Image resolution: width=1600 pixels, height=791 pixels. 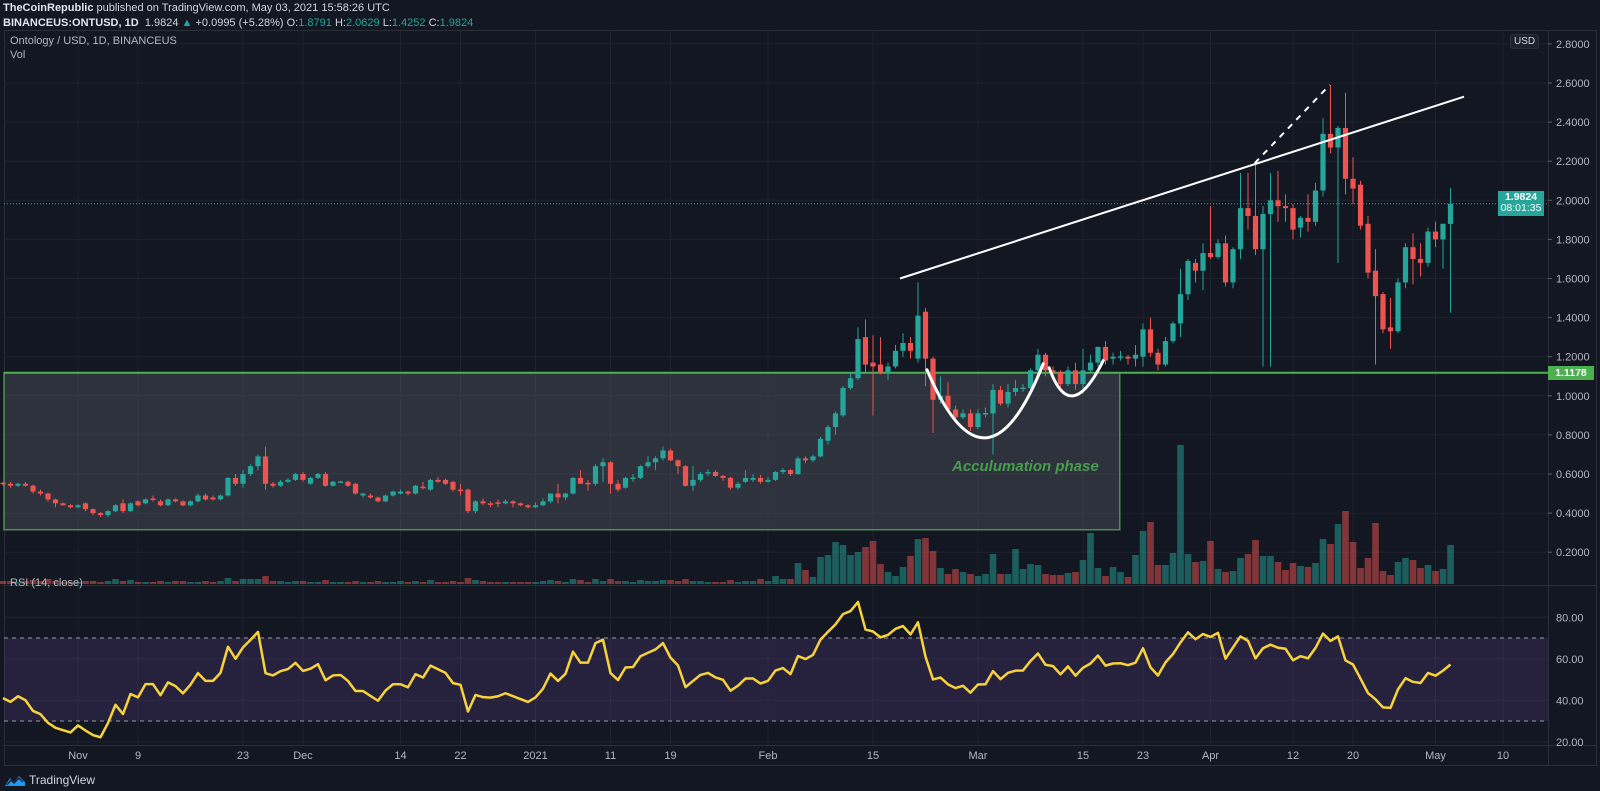 What do you see at coordinates (18, 55) in the screenshot?
I see `volume-legend: Vol` at bounding box center [18, 55].